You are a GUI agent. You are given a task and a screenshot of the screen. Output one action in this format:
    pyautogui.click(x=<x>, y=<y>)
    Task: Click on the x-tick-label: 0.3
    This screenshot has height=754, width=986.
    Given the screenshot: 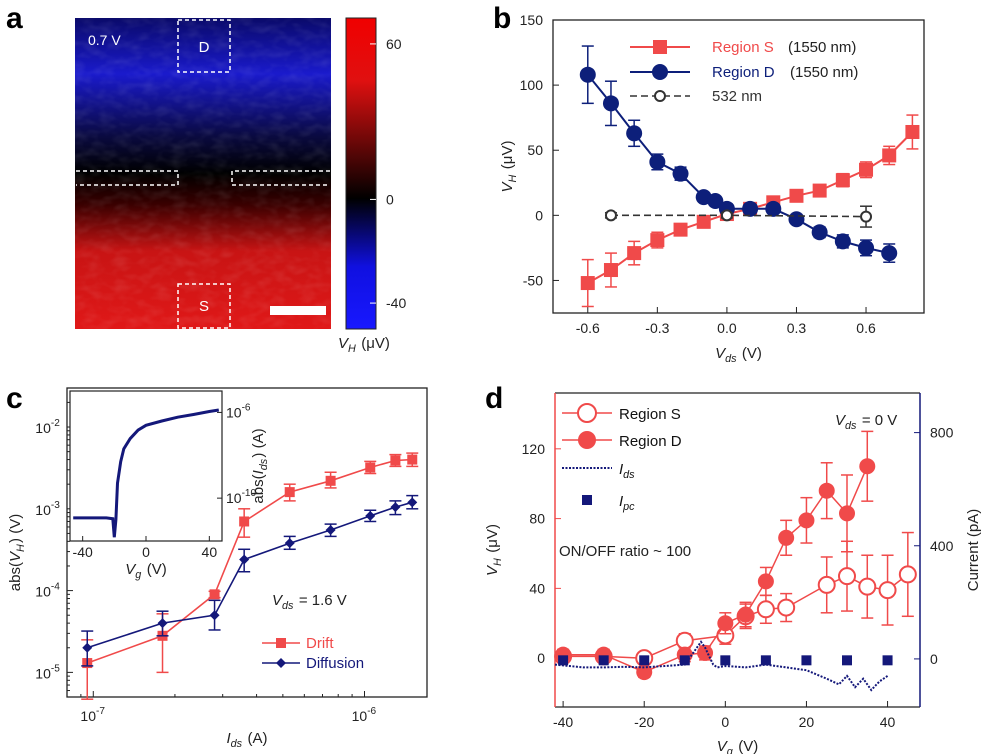 What is the action you would take?
    pyautogui.click(x=797, y=328)
    